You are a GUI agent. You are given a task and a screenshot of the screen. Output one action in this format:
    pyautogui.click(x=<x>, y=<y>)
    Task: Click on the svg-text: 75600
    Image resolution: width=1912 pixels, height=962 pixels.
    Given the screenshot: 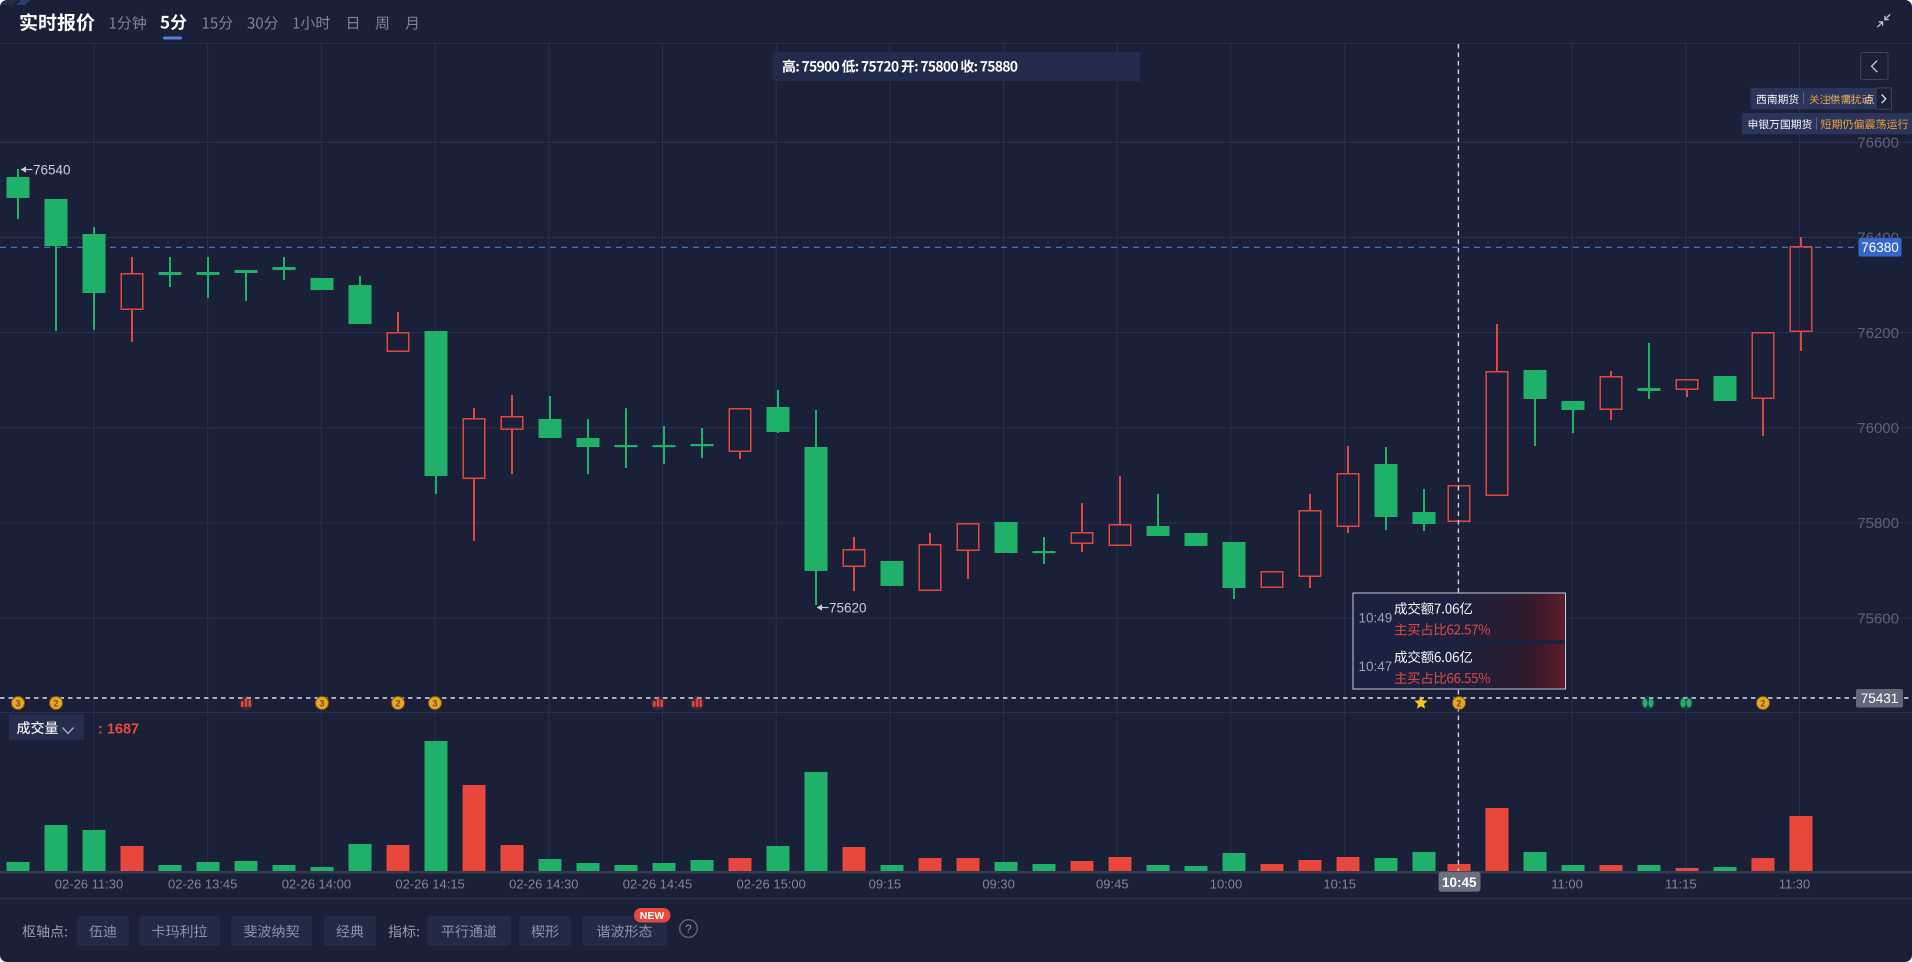 What is the action you would take?
    pyautogui.click(x=1878, y=618)
    